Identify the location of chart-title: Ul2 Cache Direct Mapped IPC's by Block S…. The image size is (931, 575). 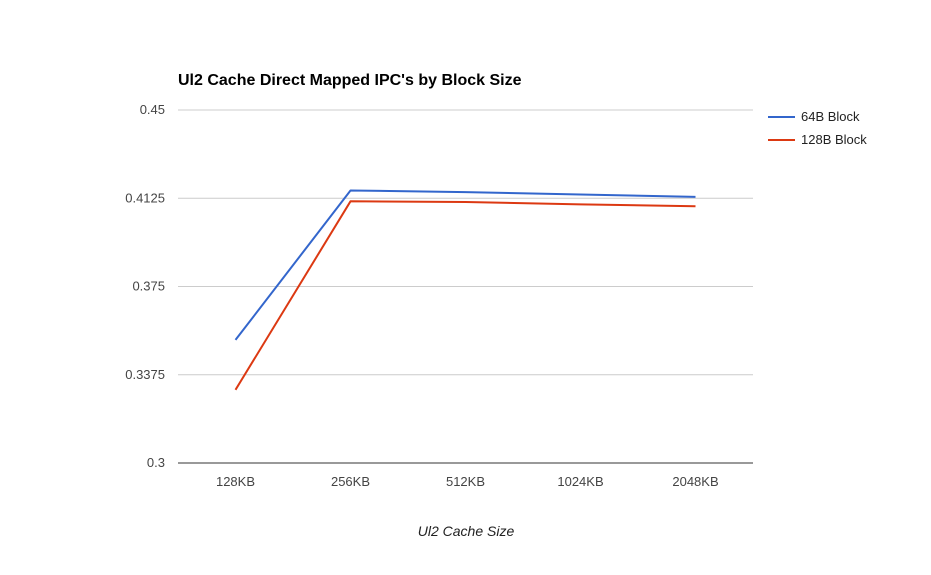
(350, 80).